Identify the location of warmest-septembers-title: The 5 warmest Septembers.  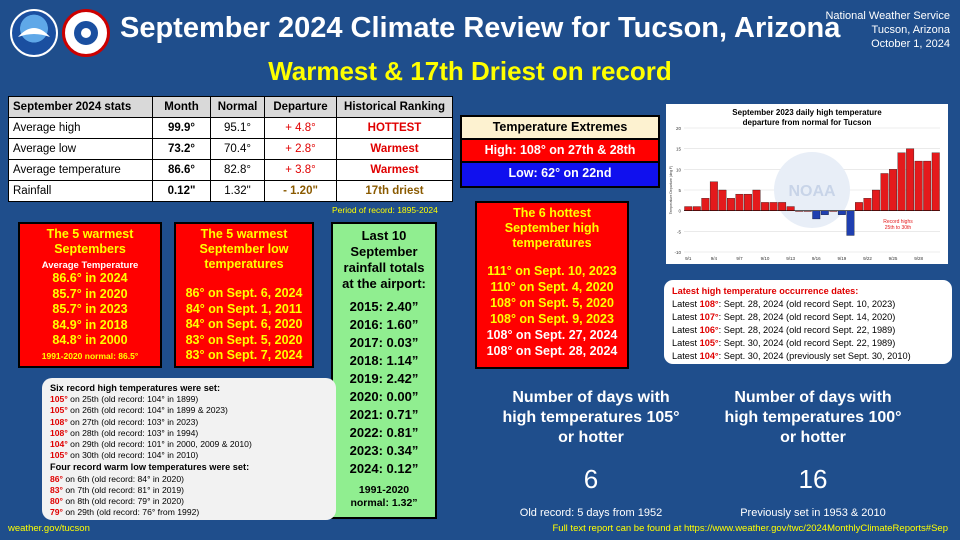
(90, 241).